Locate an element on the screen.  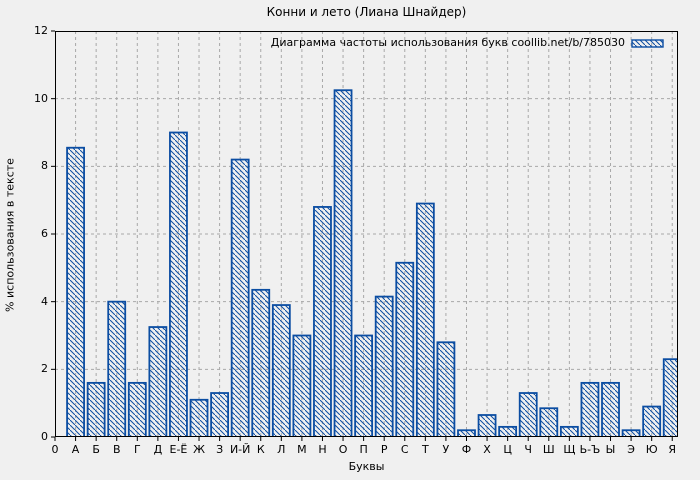
x-tick-label-В: В is located at coordinates (116, 449).